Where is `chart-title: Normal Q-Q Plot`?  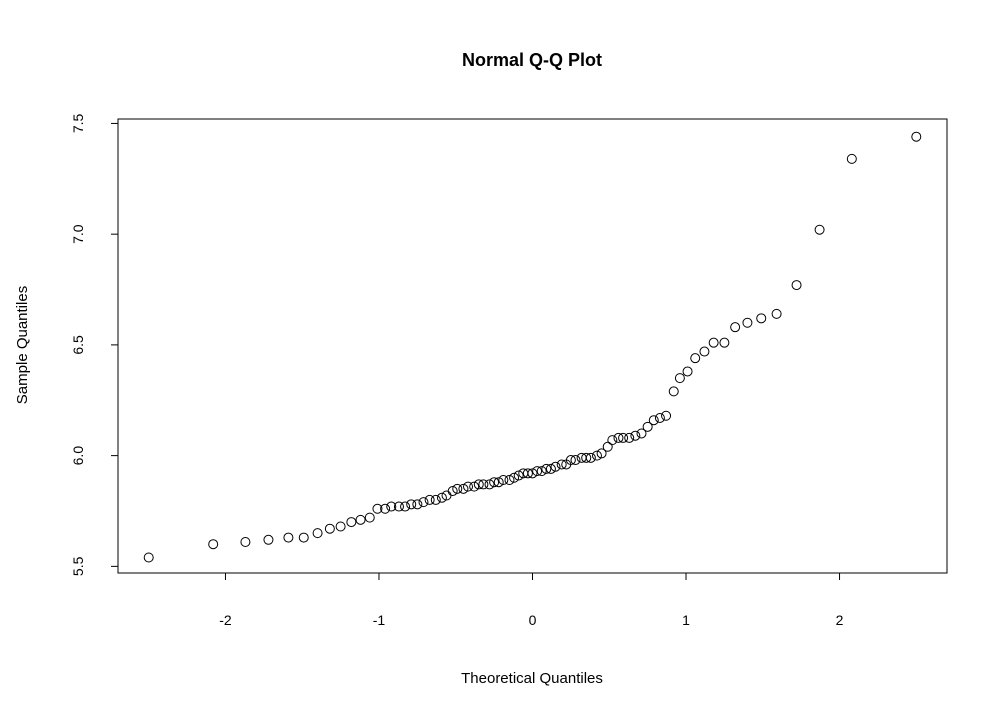 chart-title: Normal Q-Q Plot is located at coordinates (532, 60).